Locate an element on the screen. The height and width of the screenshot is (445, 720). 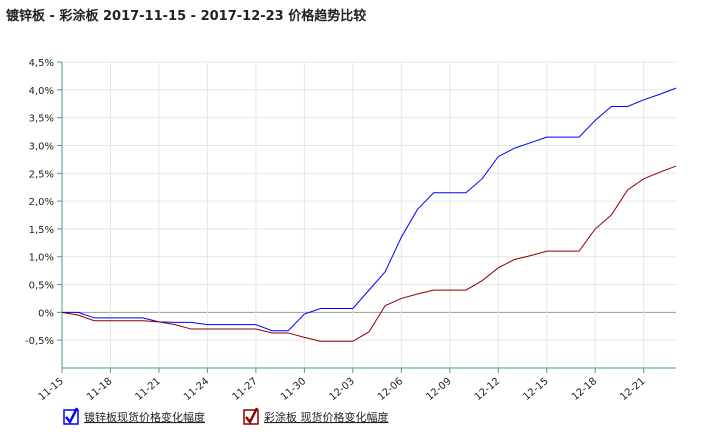
x-tick-label: 11-21 is located at coordinates (148, 389).